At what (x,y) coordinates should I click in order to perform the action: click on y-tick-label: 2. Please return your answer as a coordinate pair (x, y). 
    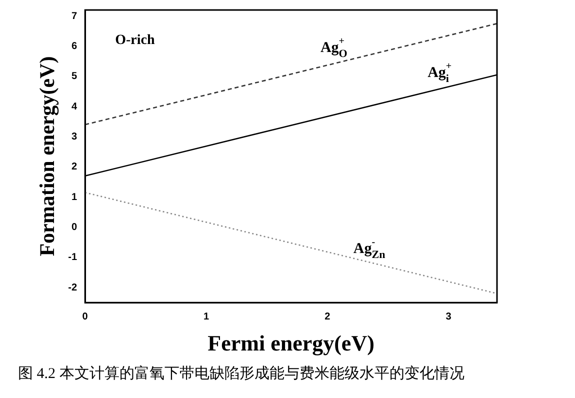
    Looking at the image, I should click on (75, 167).